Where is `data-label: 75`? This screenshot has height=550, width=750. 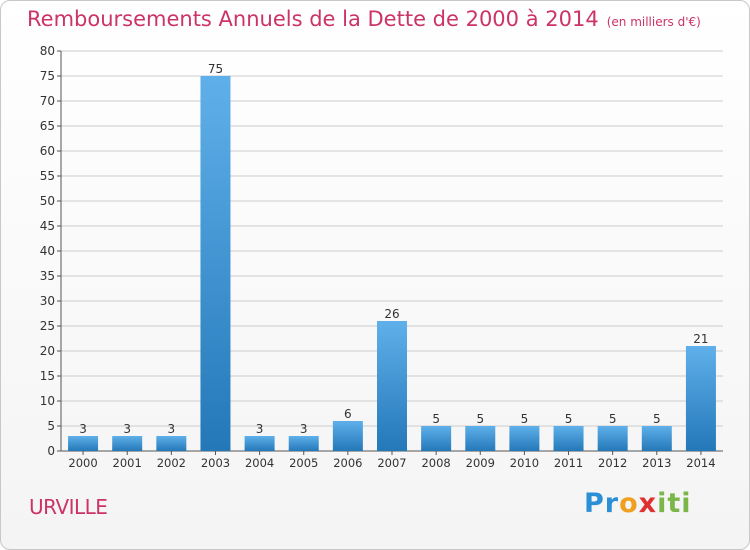 data-label: 75 is located at coordinates (215, 69).